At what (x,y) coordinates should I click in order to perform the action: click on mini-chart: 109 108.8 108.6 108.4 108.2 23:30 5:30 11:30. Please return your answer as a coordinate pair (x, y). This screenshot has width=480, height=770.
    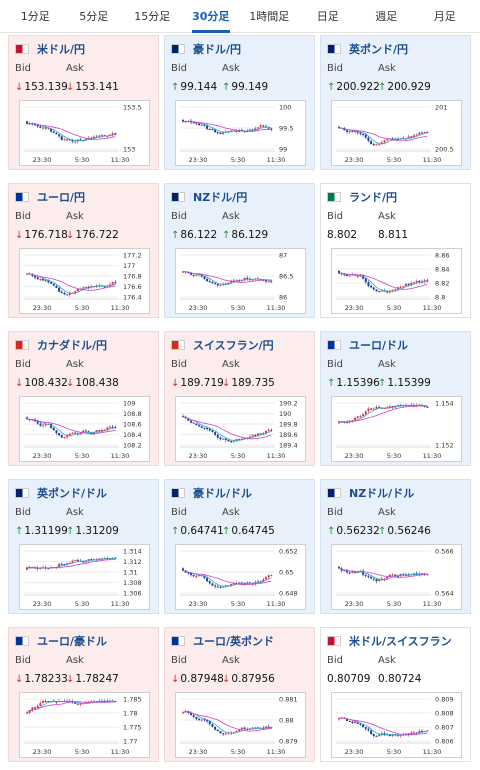
    Looking at the image, I should click on (84, 429).